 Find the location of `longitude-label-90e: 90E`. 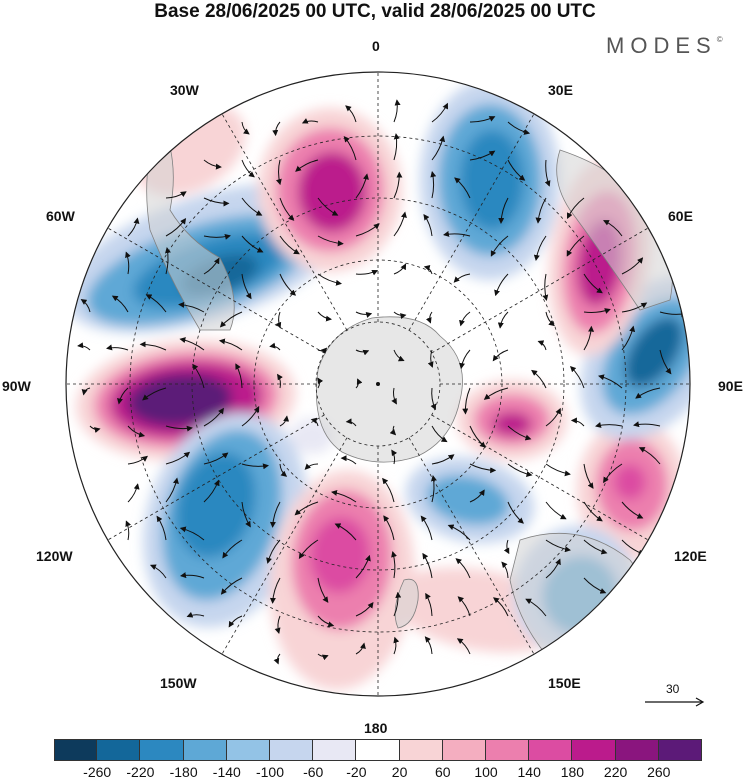

longitude-label-90e: 90E is located at coordinates (730, 386).